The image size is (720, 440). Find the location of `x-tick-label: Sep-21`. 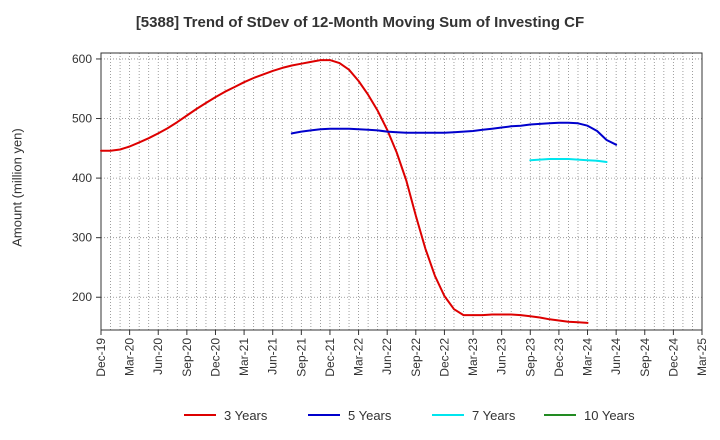

x-tick-label: Sep-21 is located at coordinates (301, 357).